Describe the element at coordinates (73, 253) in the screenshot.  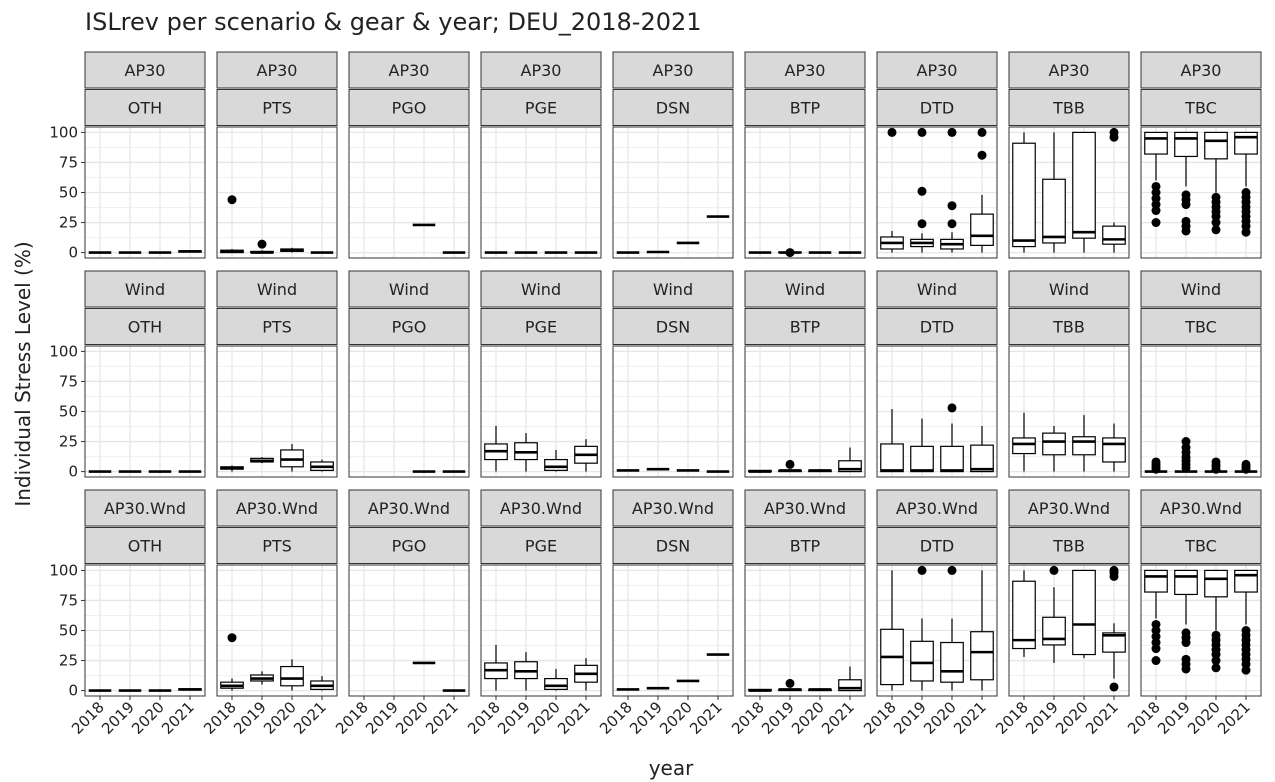
I see `y-tick-label: 0` at that location.